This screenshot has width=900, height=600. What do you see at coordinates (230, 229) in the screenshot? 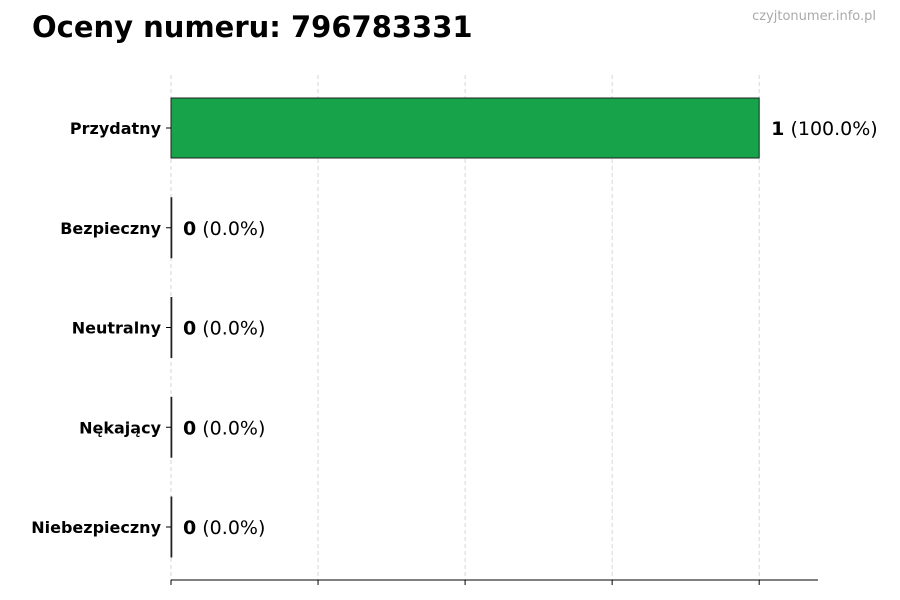
I see `data-percent-1: (0.0%)` at bounding box center [230, 229].